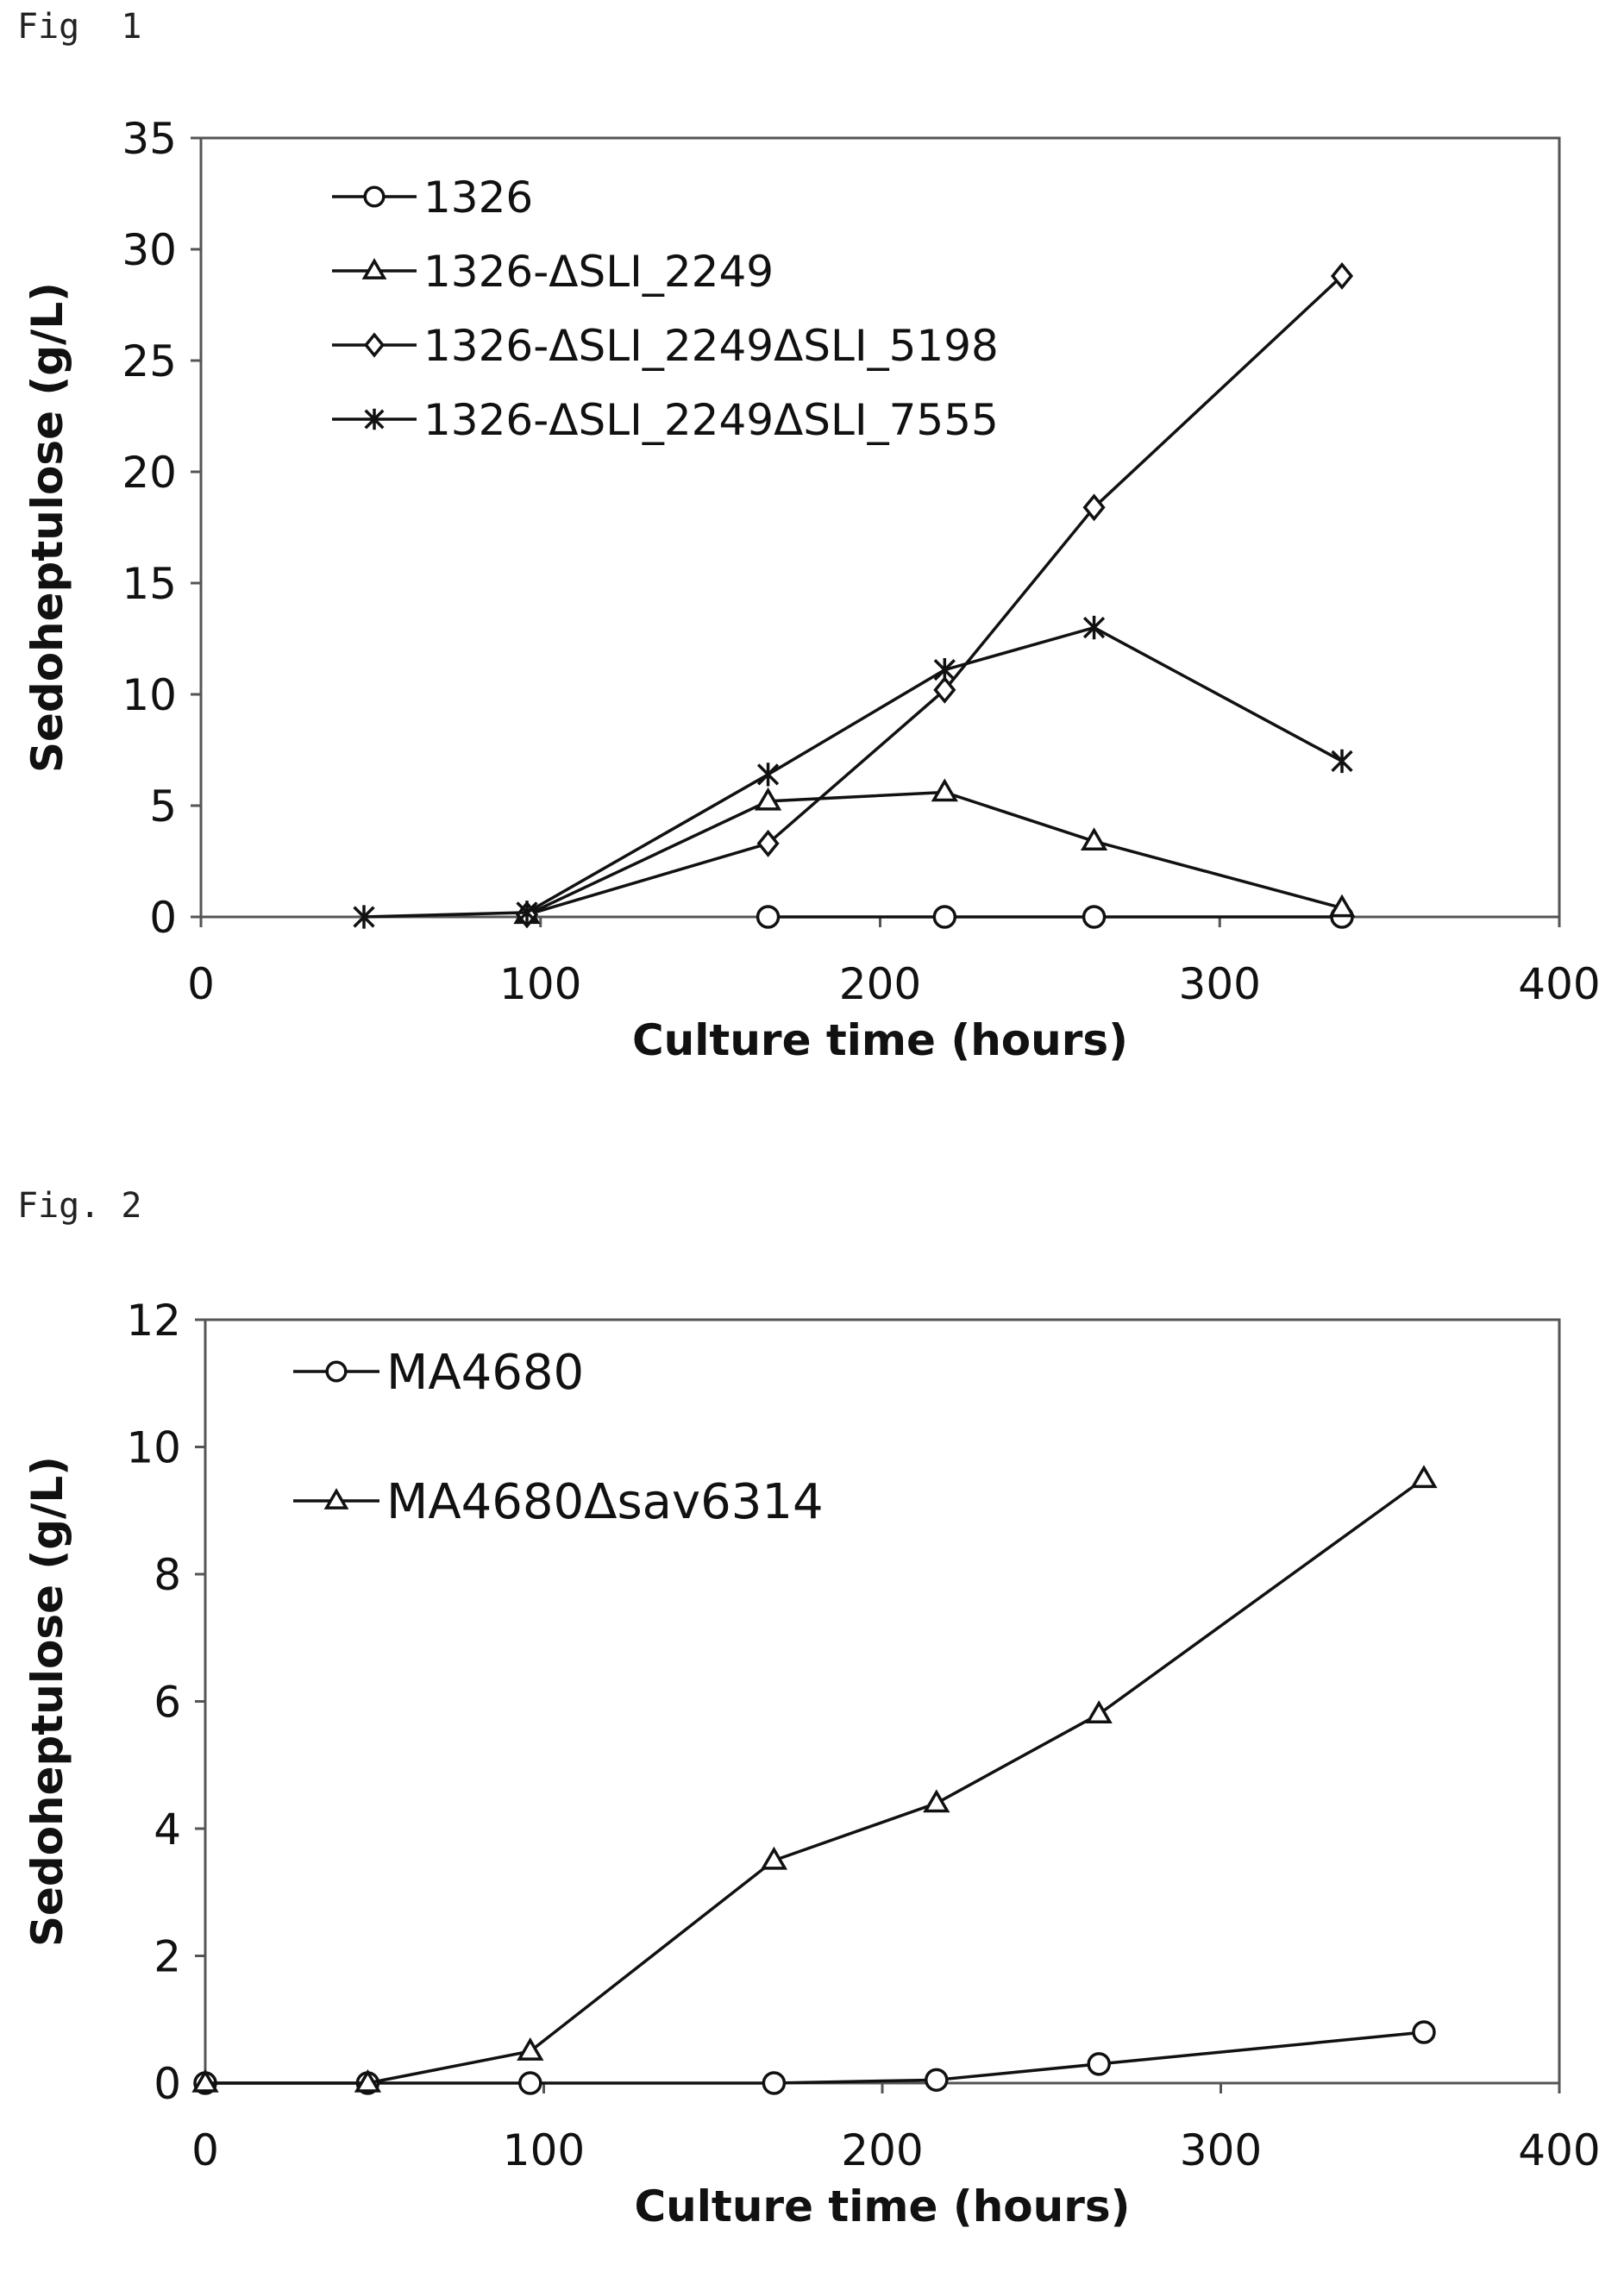 The height and width of the screenshot is (2272, 1624). I want to click on legend-entry-2: MA4680Δsav6314, so click(558, 1502).